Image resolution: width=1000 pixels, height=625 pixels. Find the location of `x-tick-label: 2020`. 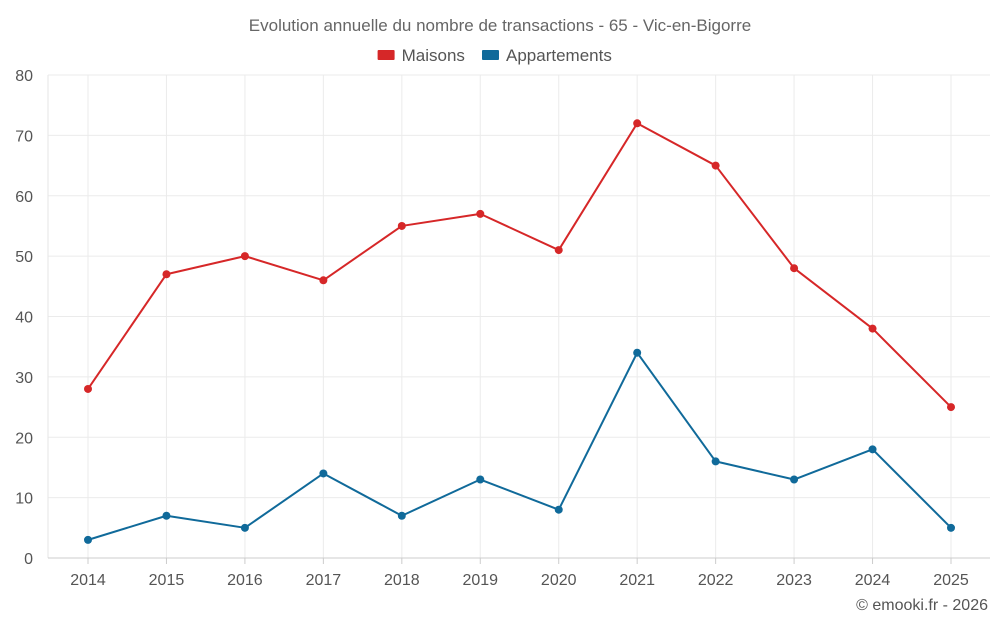

x-tick-label: 2020 is located at coordinates (559, 580).